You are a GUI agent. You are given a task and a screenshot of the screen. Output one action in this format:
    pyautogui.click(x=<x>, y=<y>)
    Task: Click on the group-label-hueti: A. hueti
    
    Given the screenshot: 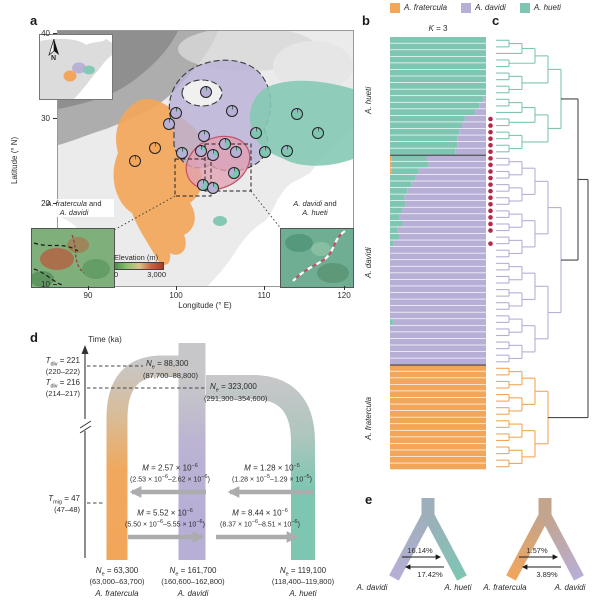 What is the action you would take?
    pyautogui.click(x=368, y=100)
    